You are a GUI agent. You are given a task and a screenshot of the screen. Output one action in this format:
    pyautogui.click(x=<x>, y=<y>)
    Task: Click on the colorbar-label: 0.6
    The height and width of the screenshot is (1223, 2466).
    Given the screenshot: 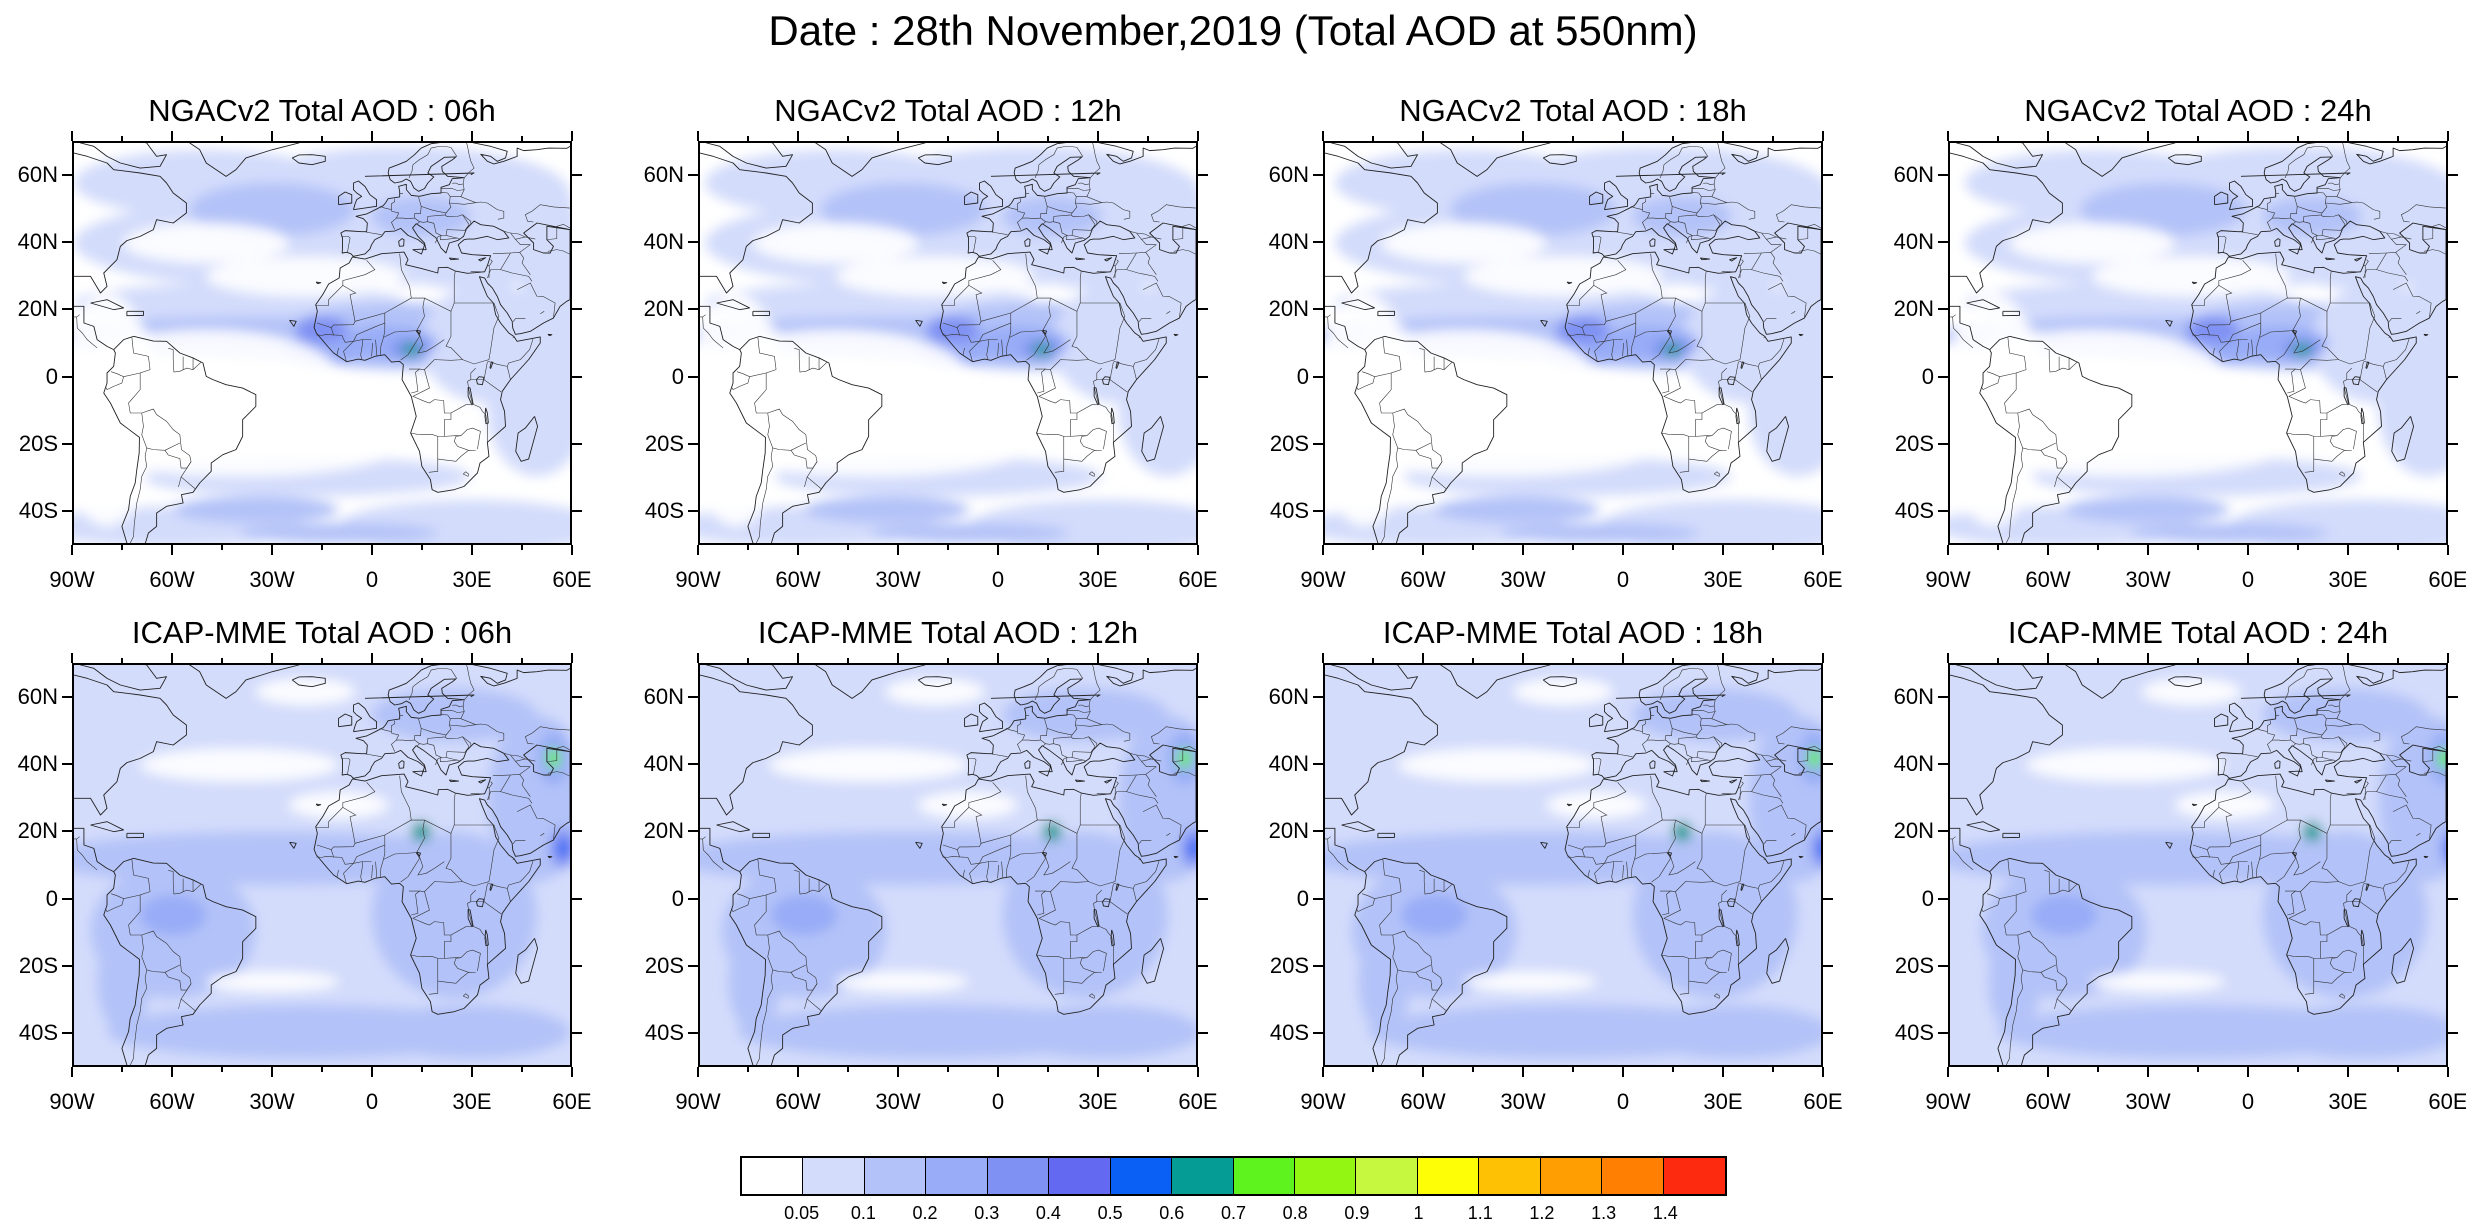 What is the action you would take?
    pyautogui.click(x=1172, y=1213)
    